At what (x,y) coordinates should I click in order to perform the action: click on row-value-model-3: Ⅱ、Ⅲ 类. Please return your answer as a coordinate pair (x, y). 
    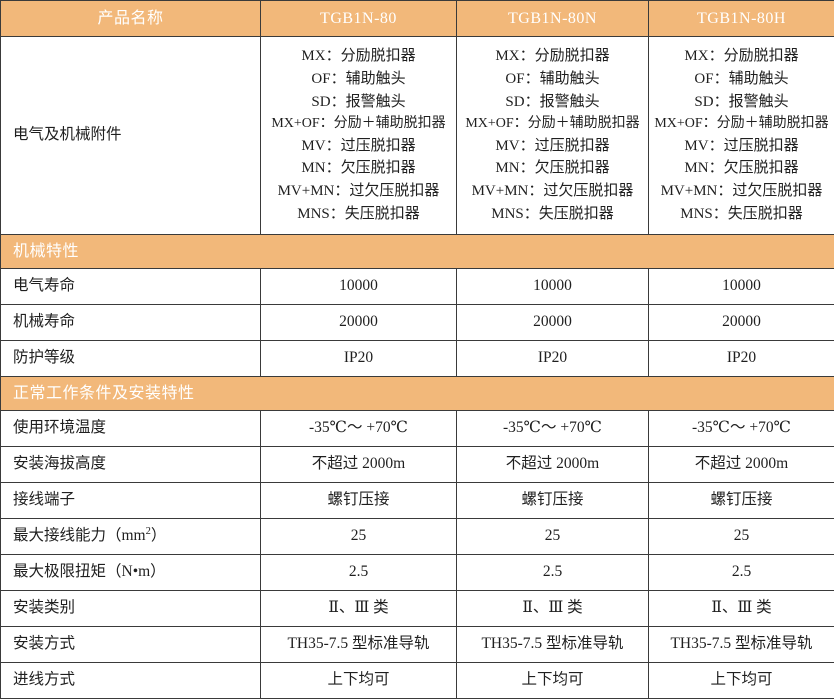
    Looking at the image, I should click on (741, 608).